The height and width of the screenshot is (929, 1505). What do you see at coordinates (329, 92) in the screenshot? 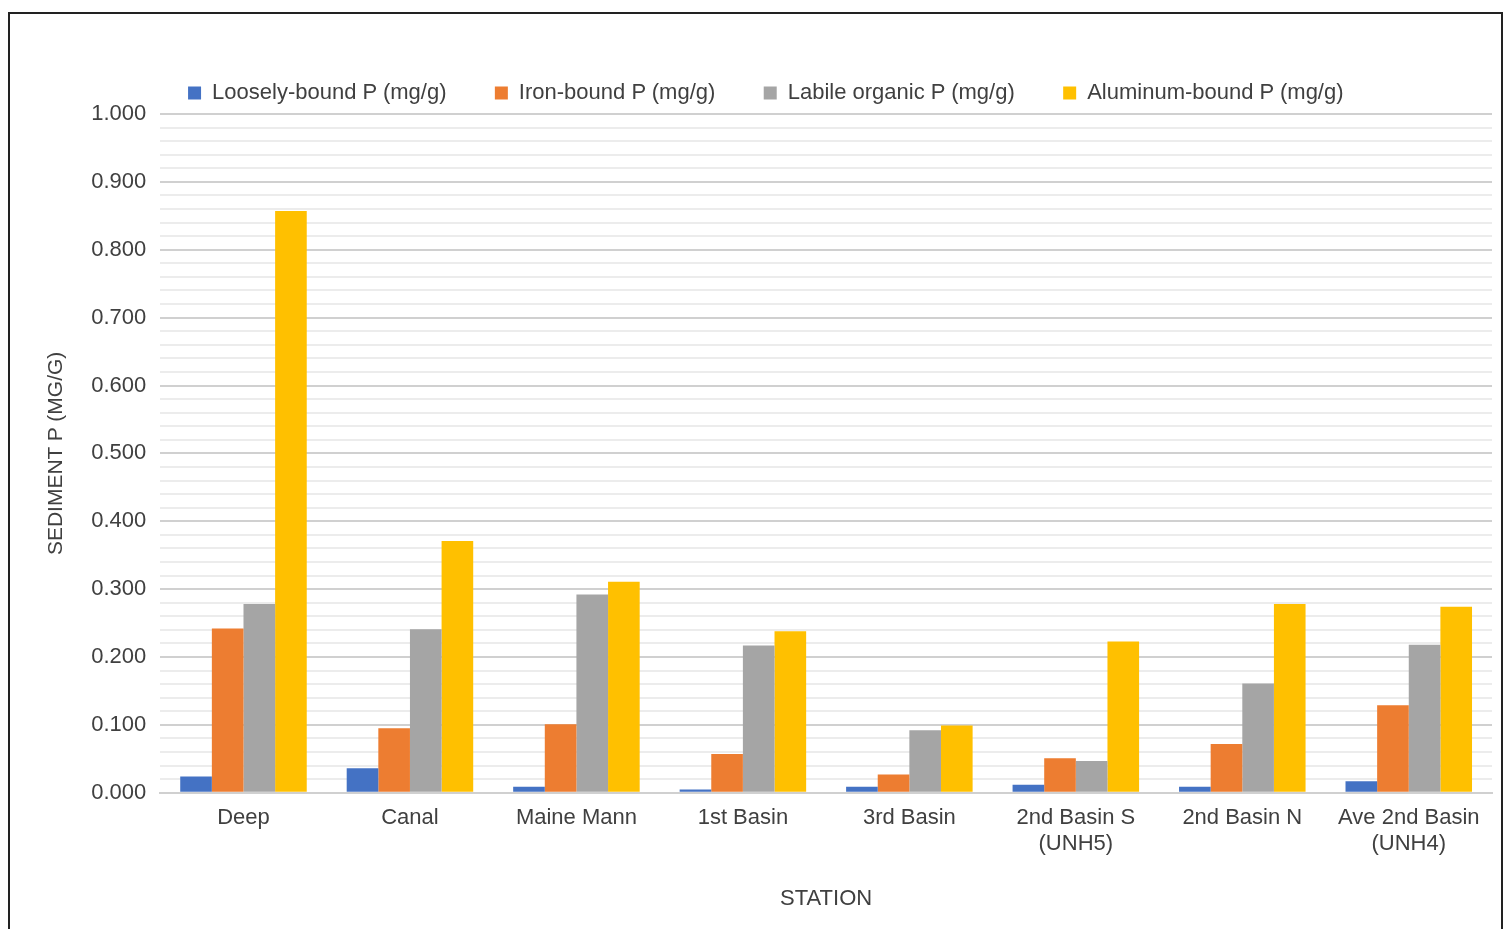
I see `legend-label: Loosely-bound P (mg/g)` at bounding box center [329, 92].